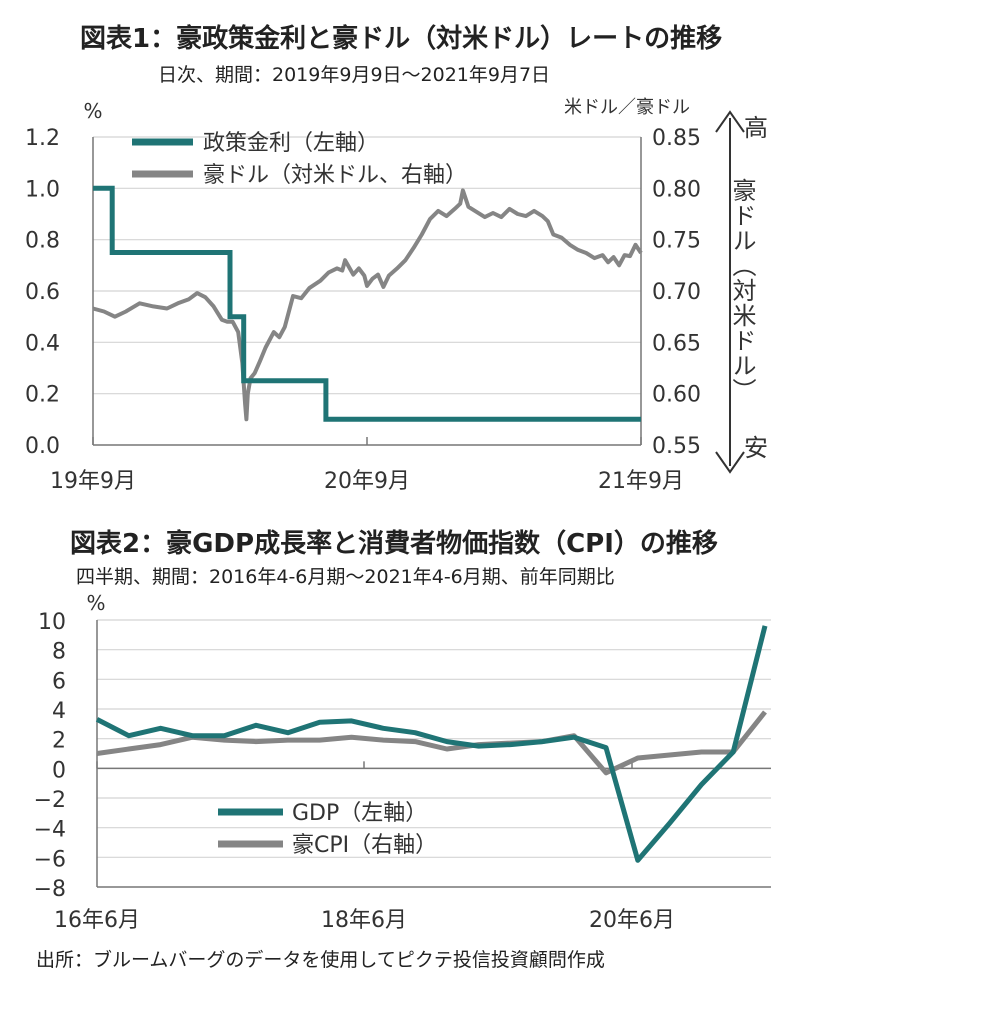 This screenshot has width=1008, height=1010. I want to click on chart1-ytick-right: 0.70, so click(676, 292).